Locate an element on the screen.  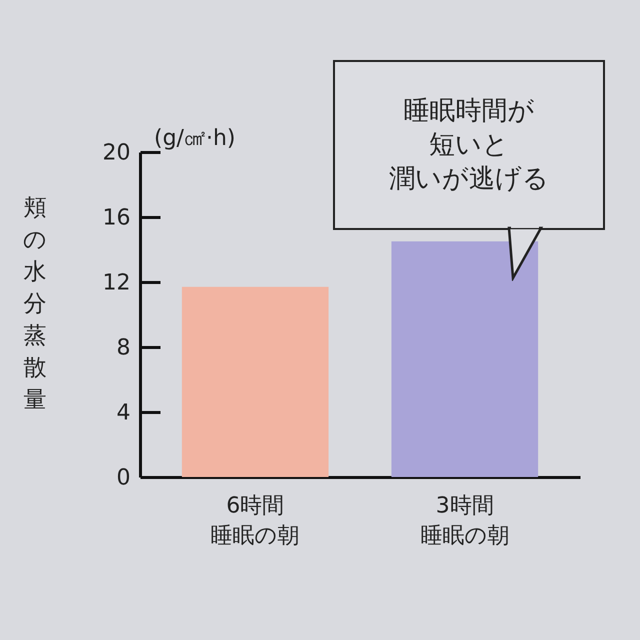
y-tick-label: 0 is located at coordinates (123, 478).